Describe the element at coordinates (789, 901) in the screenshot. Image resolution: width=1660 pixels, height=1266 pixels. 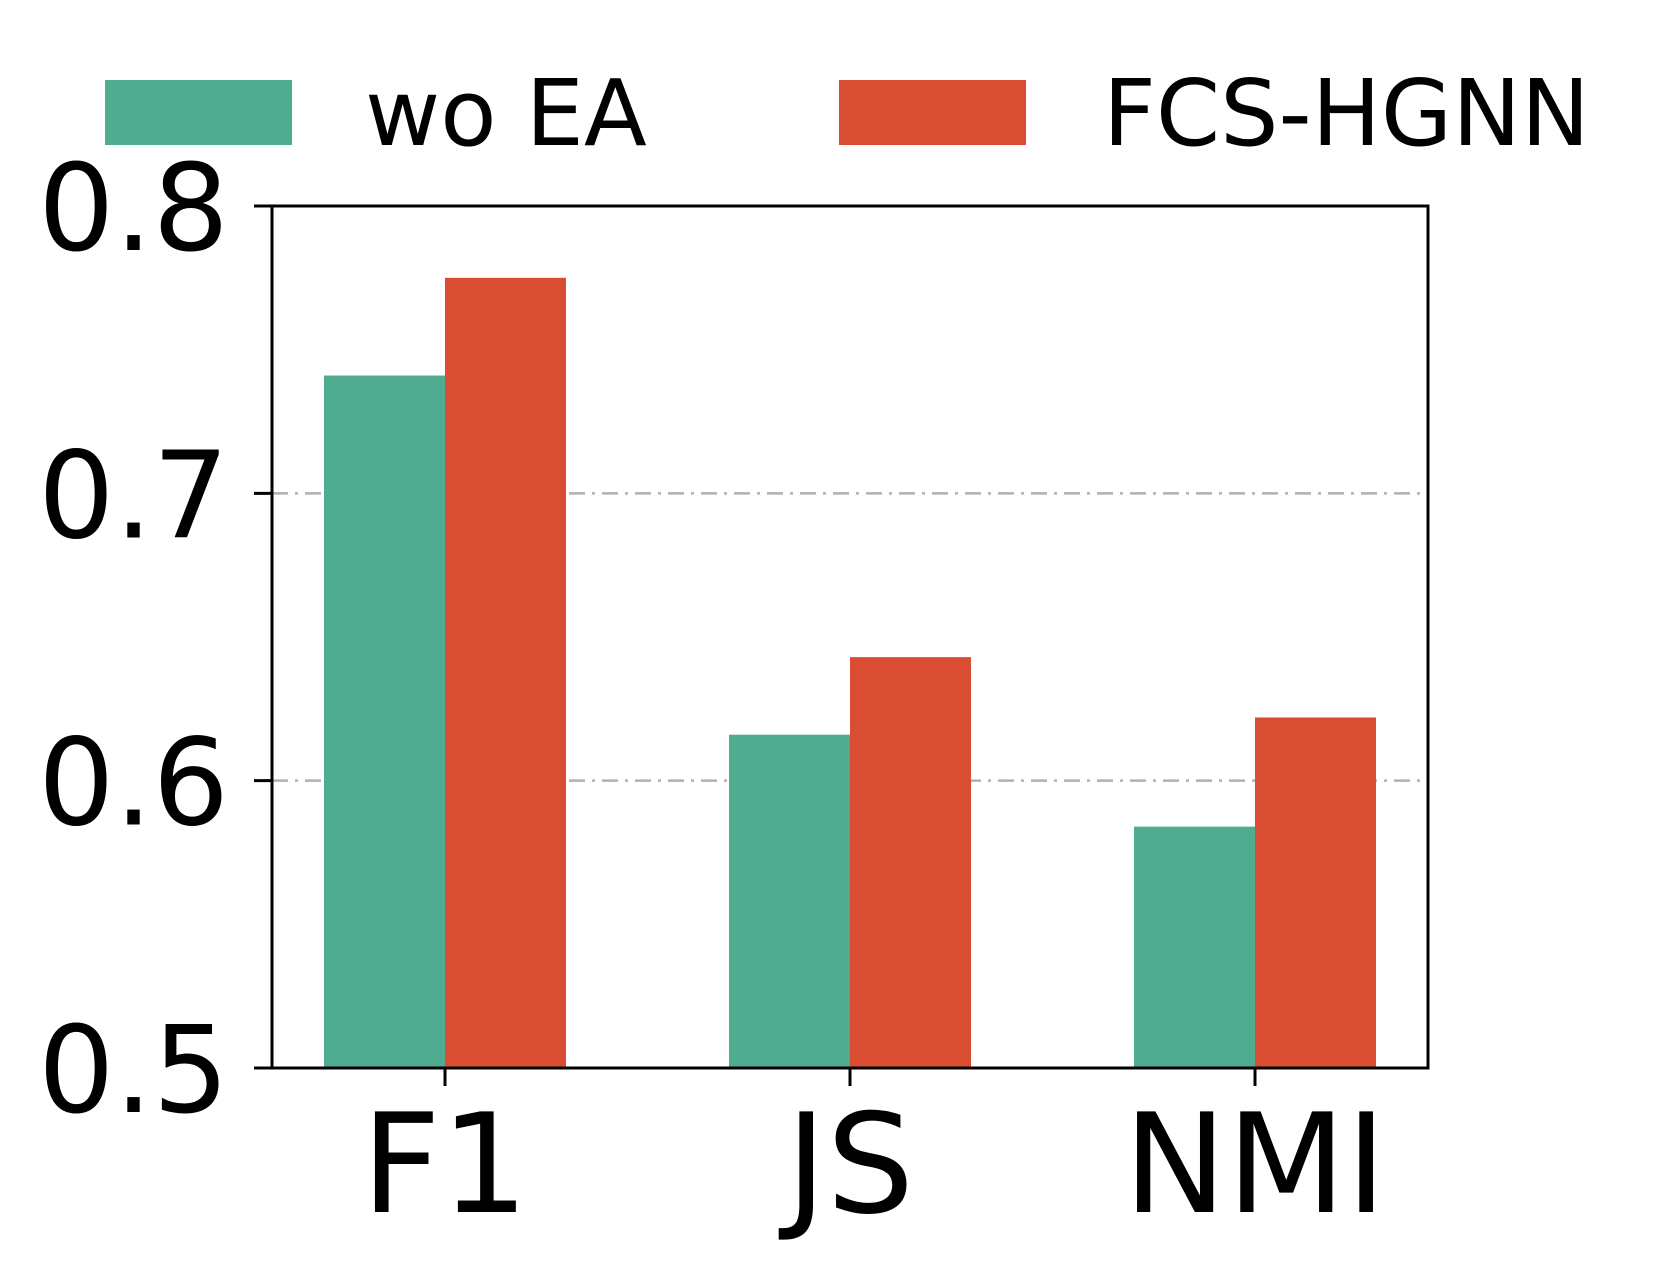
I see `bar-wo-ea-js` at that location.